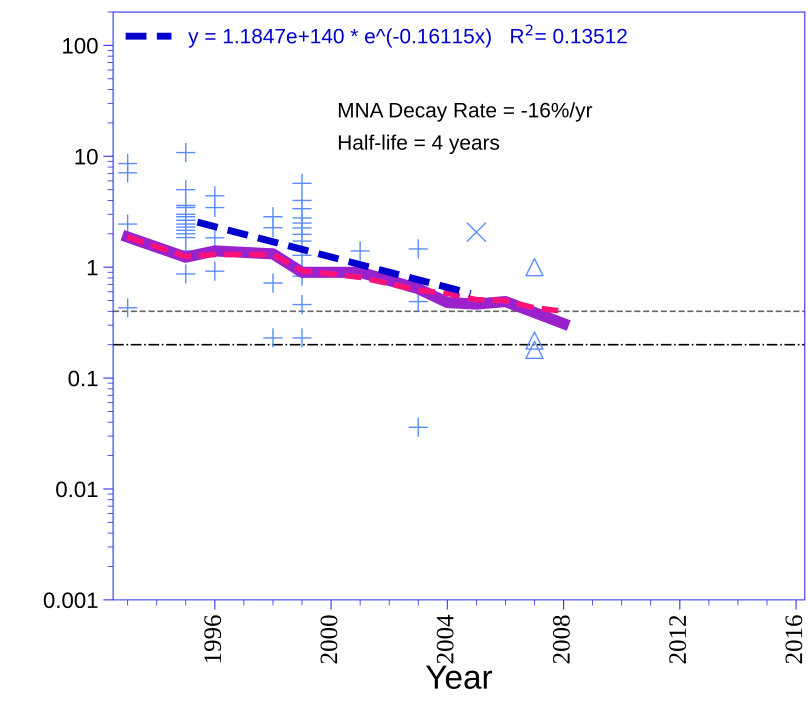 The height and width of the screenshot is (728, 808). What do you see at coordinates (213, 638) in the screenshot?
I see `x-tick-label: 1996` at bounding box center [213, 638].